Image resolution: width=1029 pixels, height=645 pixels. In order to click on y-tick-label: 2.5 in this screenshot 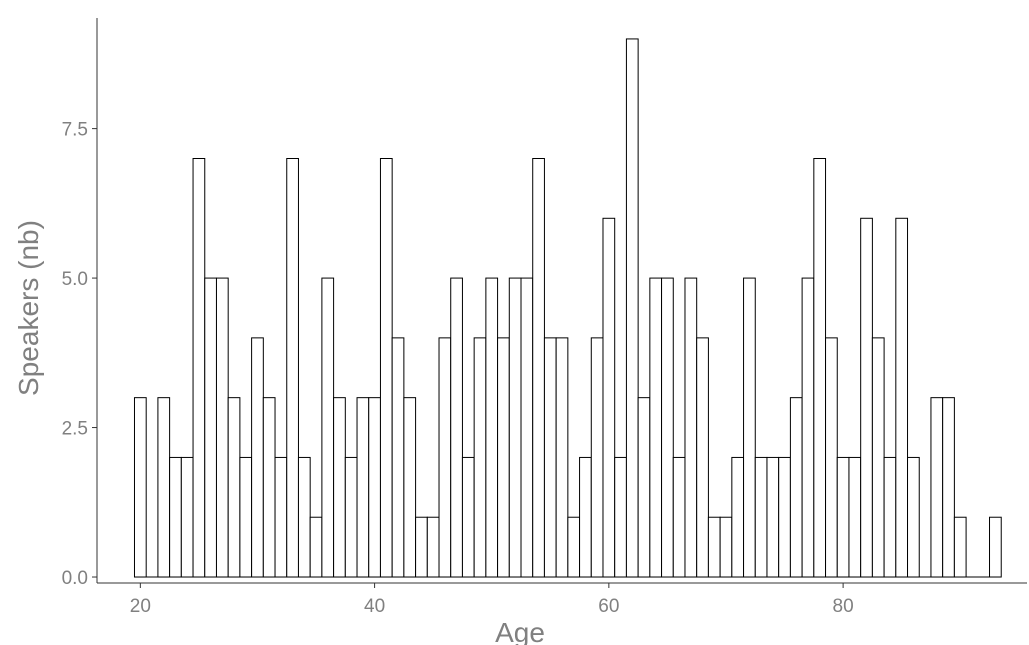, I will do `click(75, 429)`.